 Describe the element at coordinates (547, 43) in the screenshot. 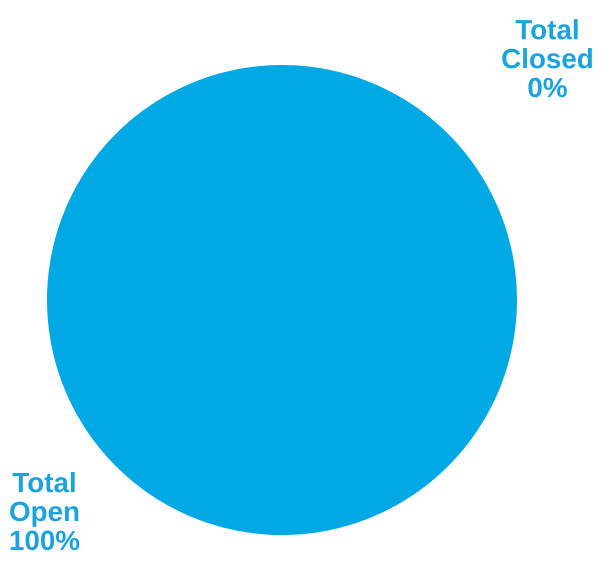

I see `category-label: Total Closed` at that location.